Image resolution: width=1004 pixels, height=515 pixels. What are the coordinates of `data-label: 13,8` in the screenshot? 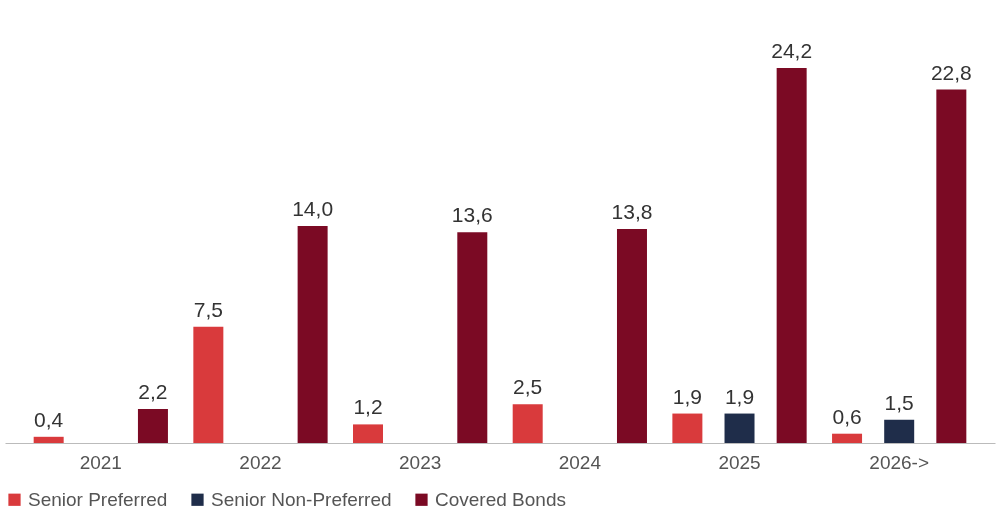 It's located at (632, 212).